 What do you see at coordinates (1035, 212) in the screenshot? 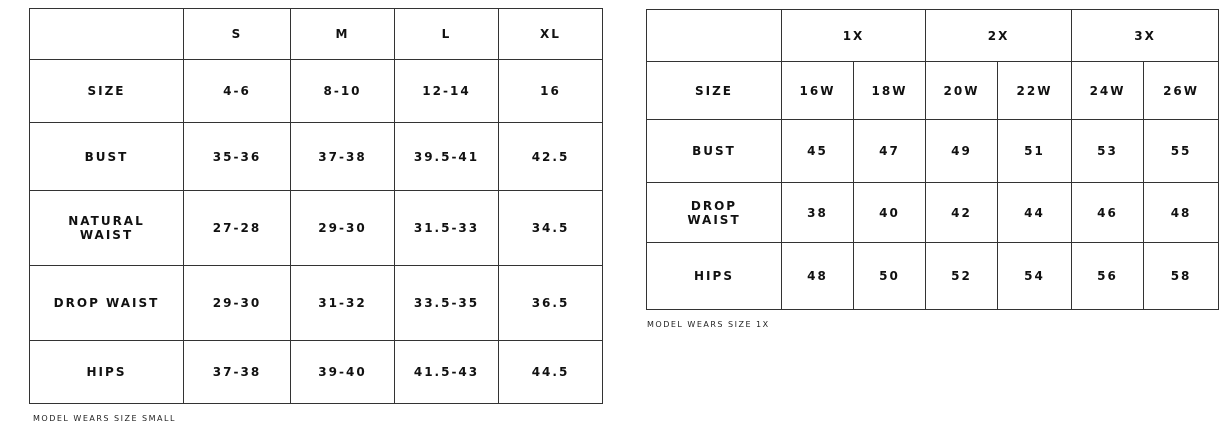
I see `table-cell: 44` at bounding box center [1035, 212].